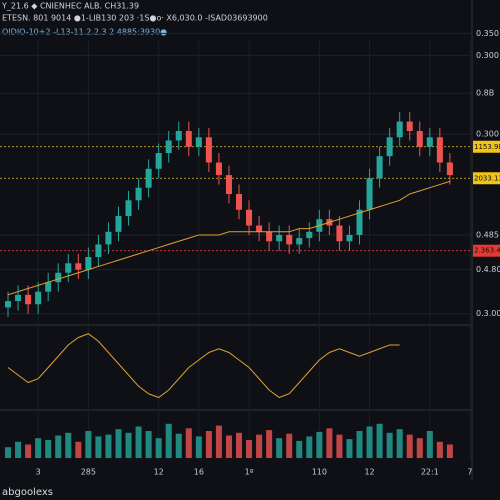 This screenshot has height=500, width=500. I want to click on y-tick-label: 0.3.00, so click(488, 313).